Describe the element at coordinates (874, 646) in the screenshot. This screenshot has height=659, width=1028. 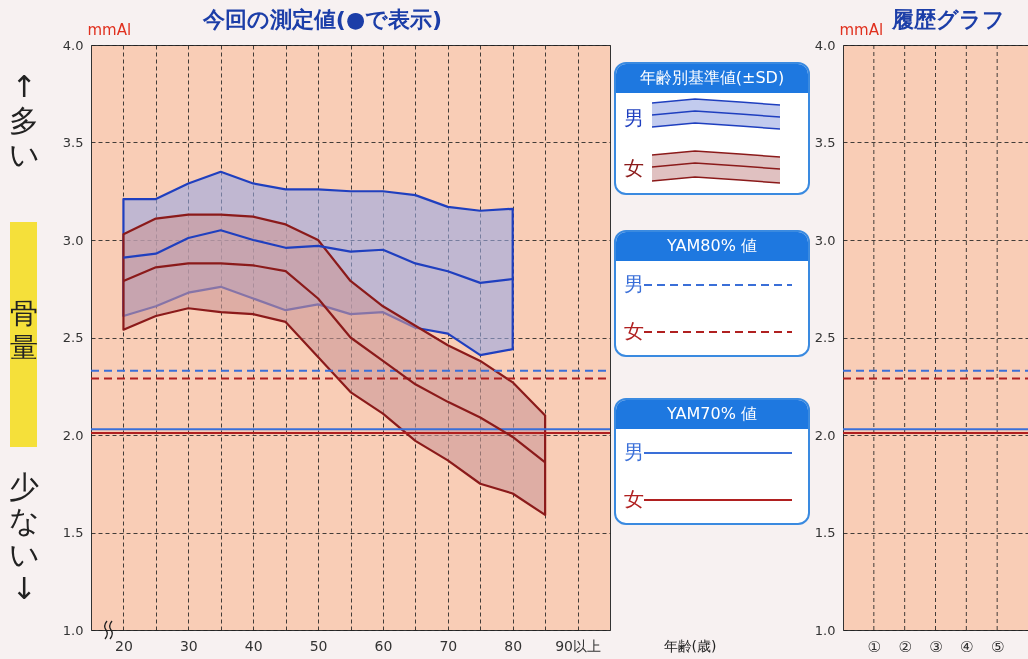
I see `x-tick-label: ①` at that location.